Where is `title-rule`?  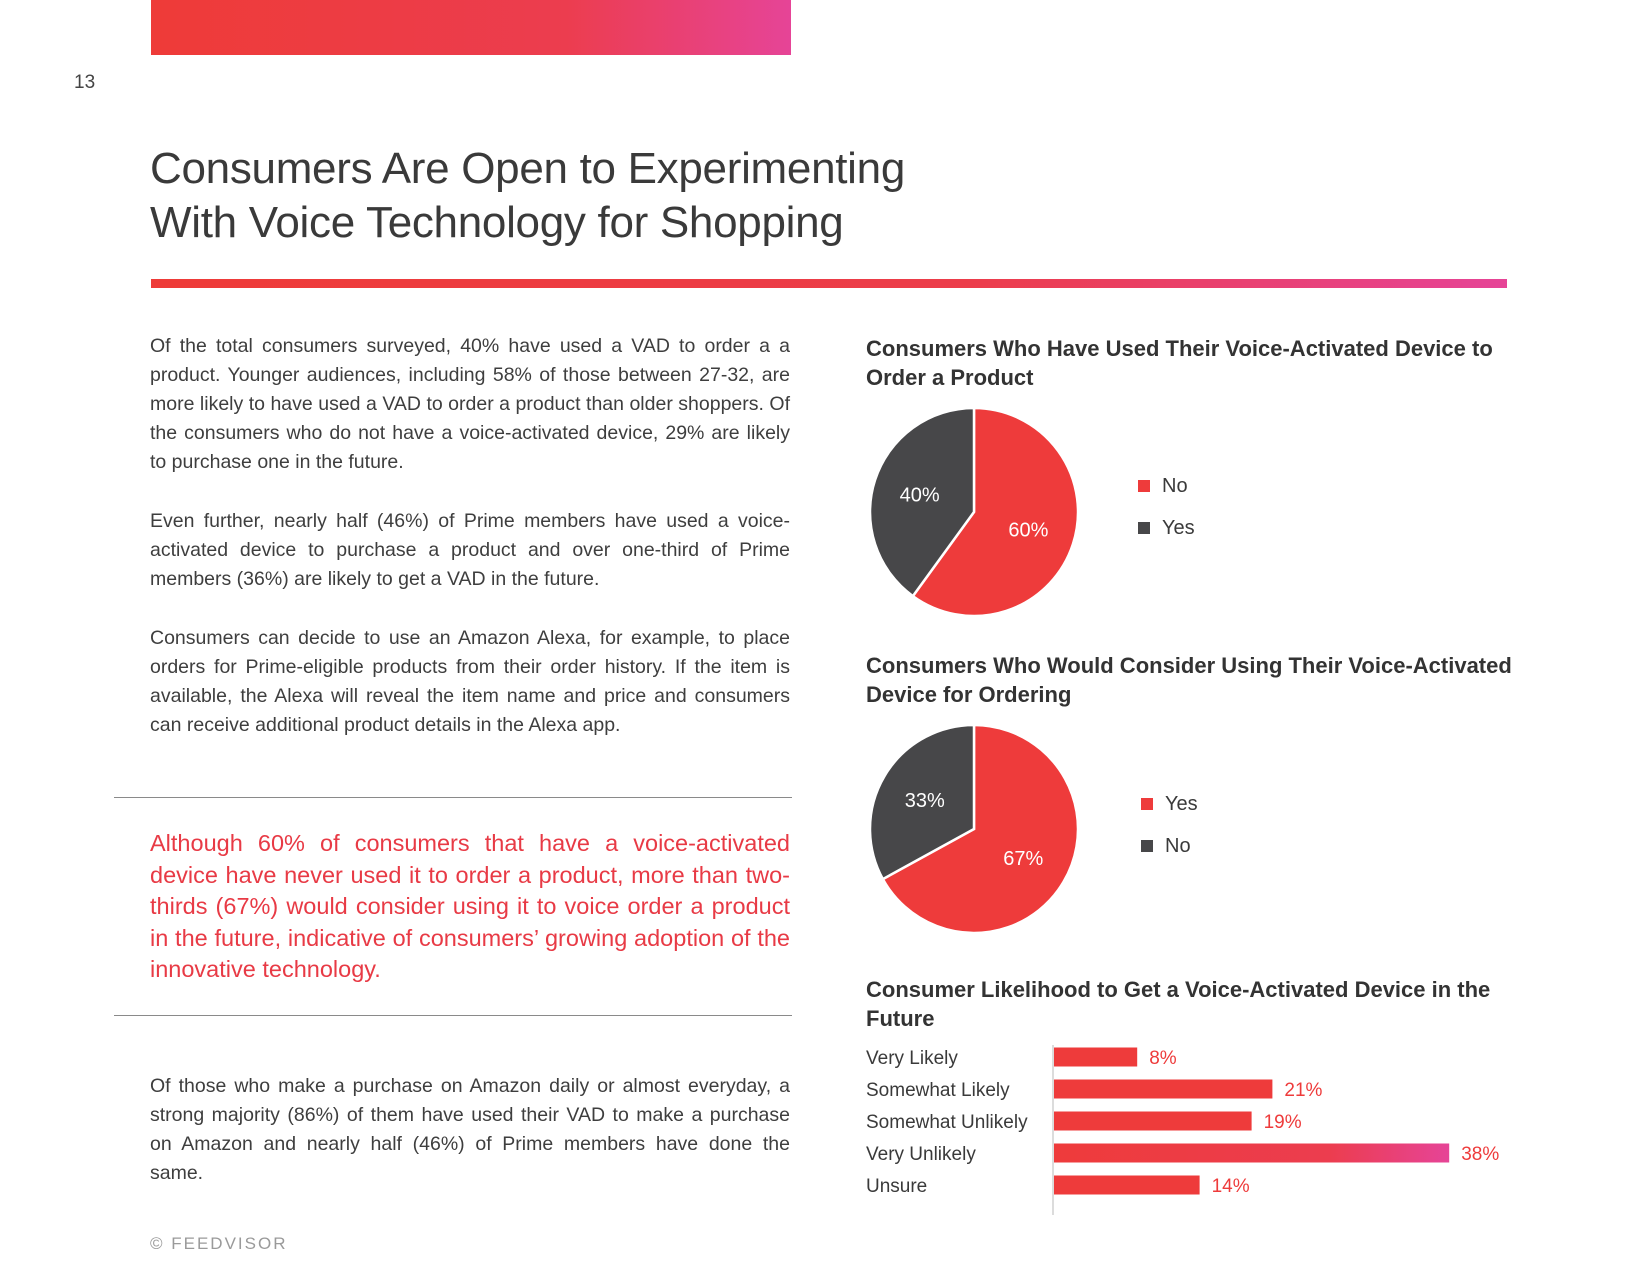 title-rule is located at coordinates (829, 283).